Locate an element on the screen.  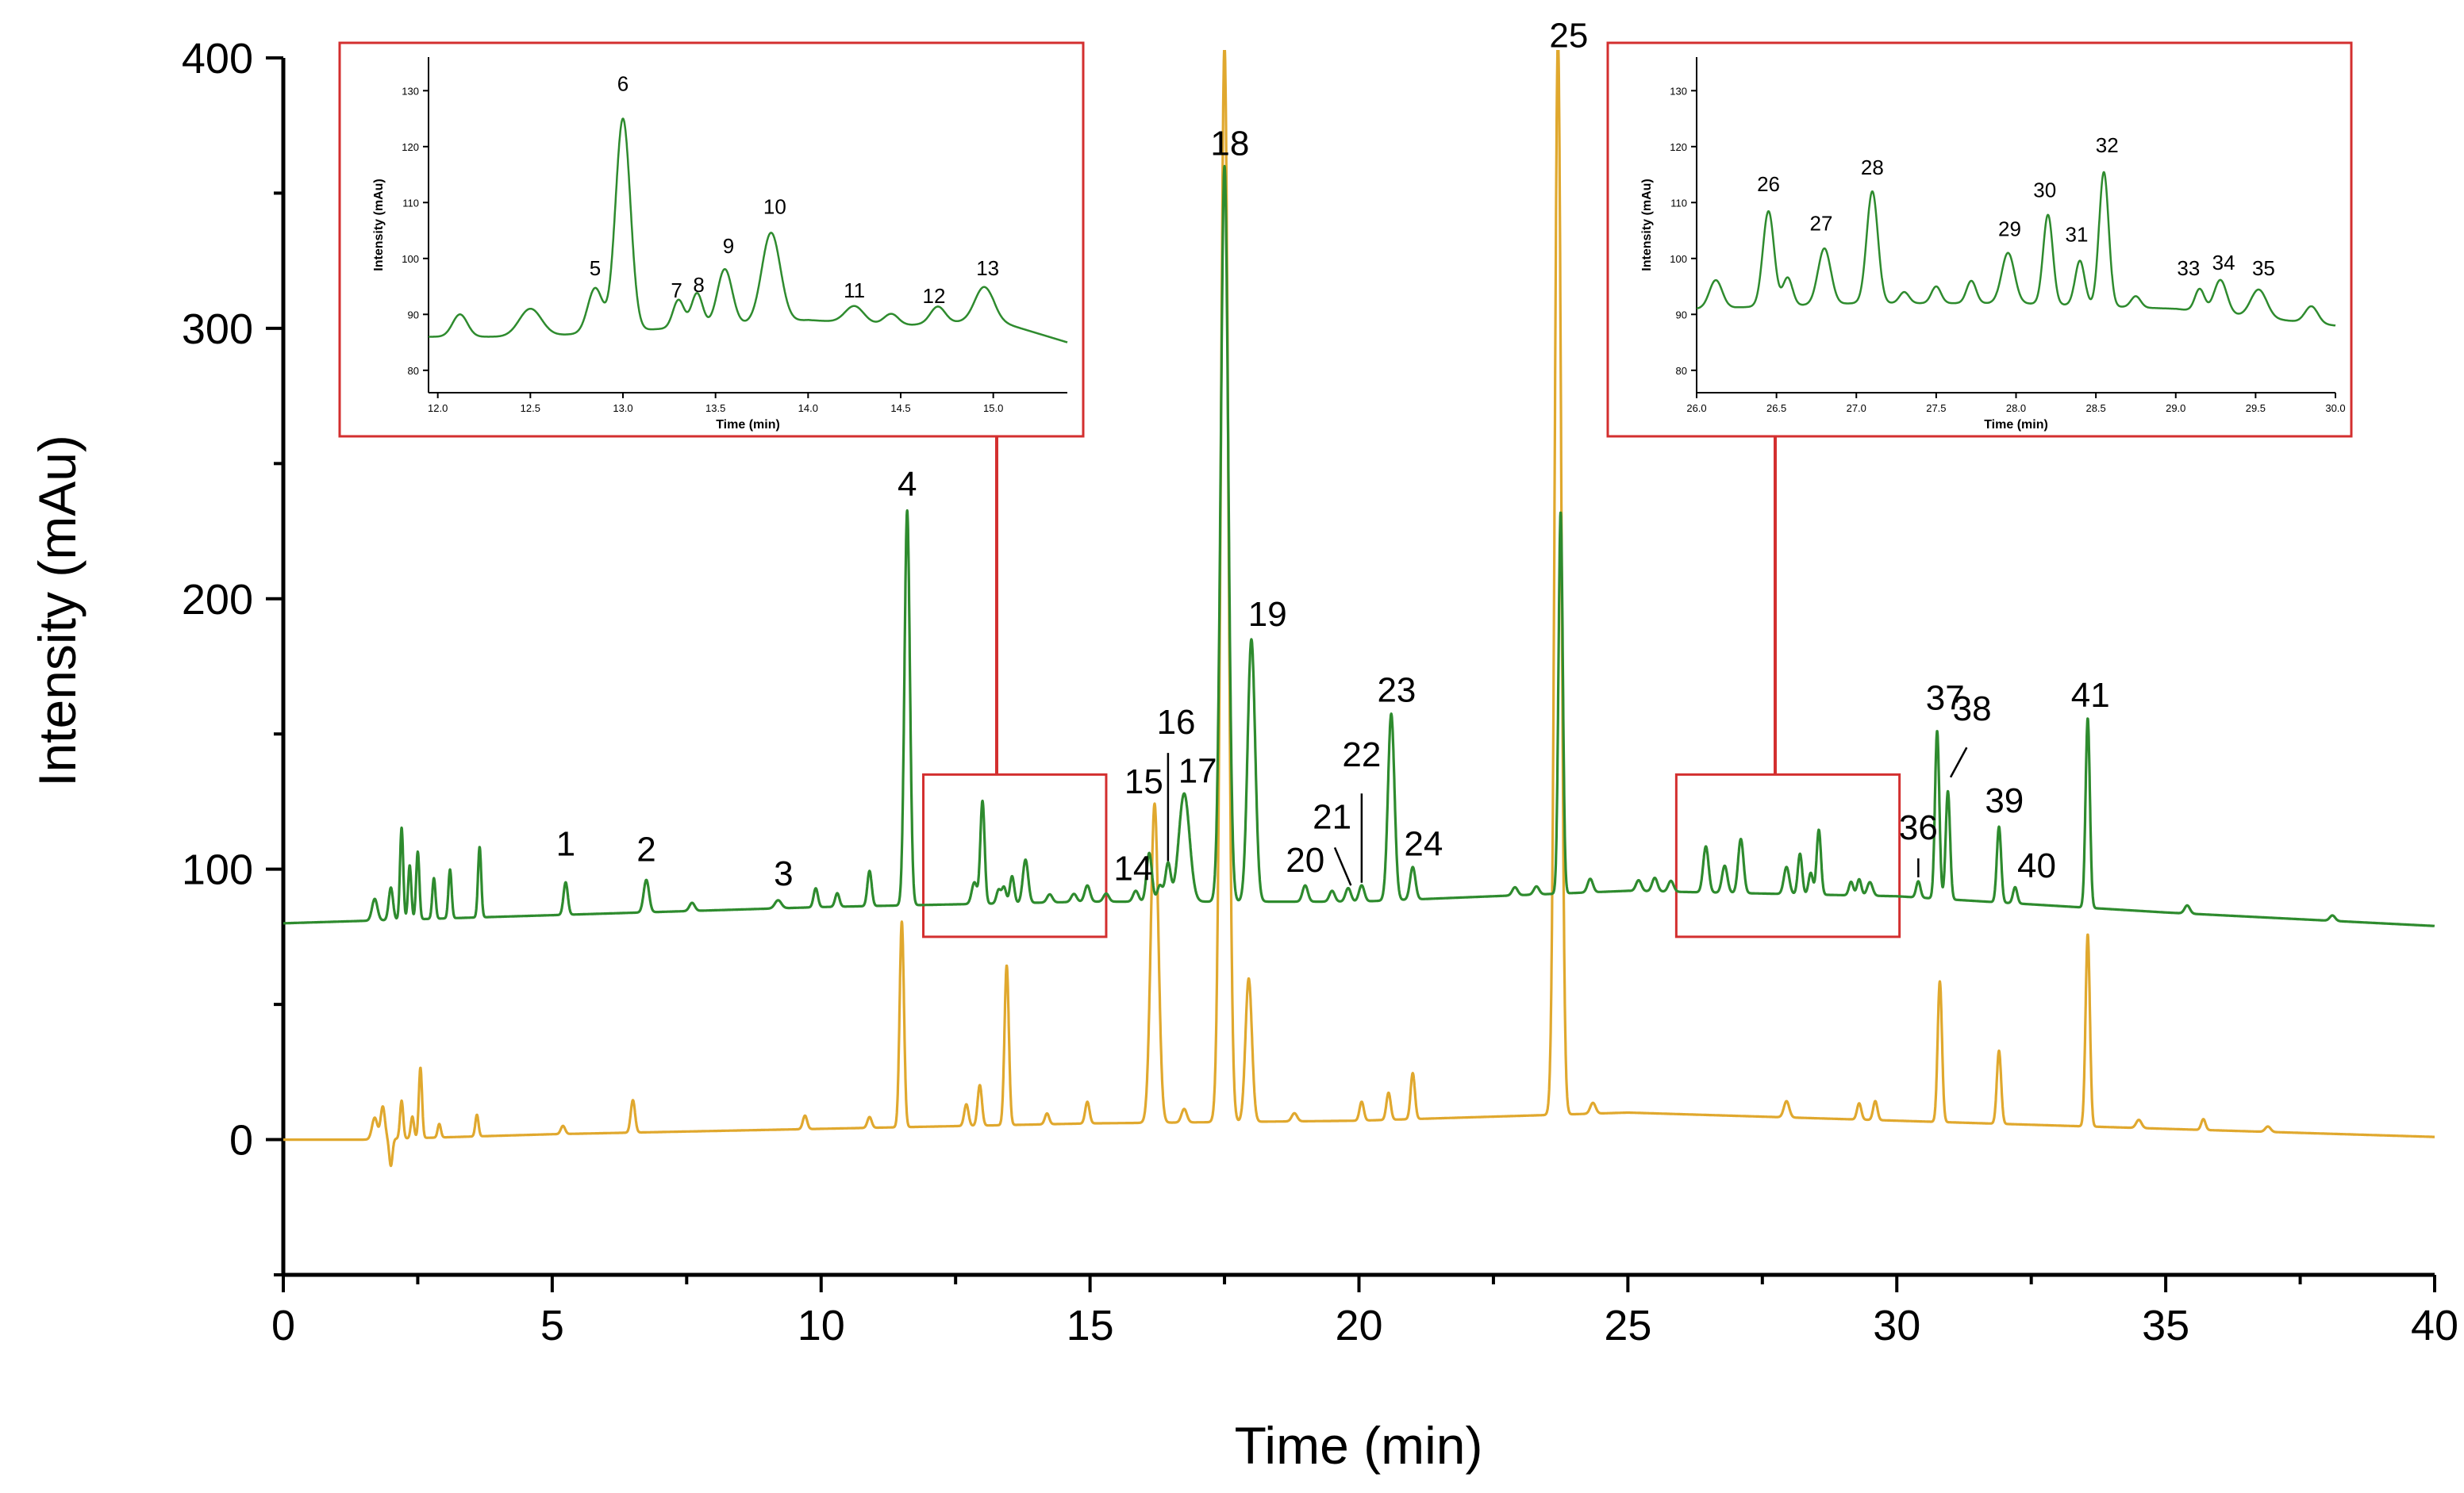
inset-peak-label: 30 is located at coordinates (2044, 189).